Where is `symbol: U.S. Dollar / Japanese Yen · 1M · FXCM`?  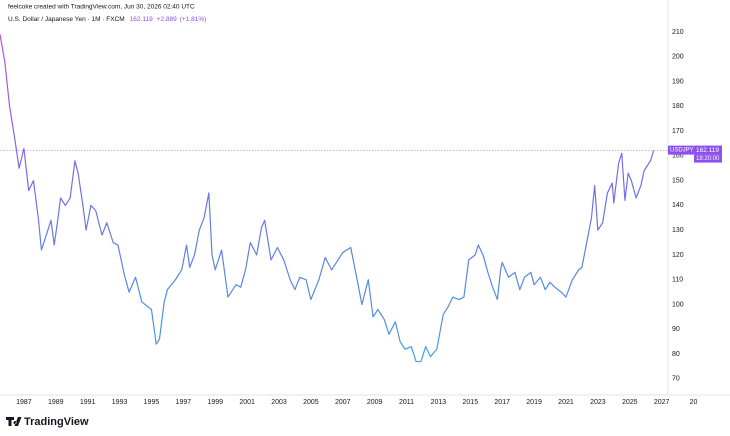 symbol: U.S. Dollar / Japanese Yen · 1M · FXCM is located at coordinates (66, 19).